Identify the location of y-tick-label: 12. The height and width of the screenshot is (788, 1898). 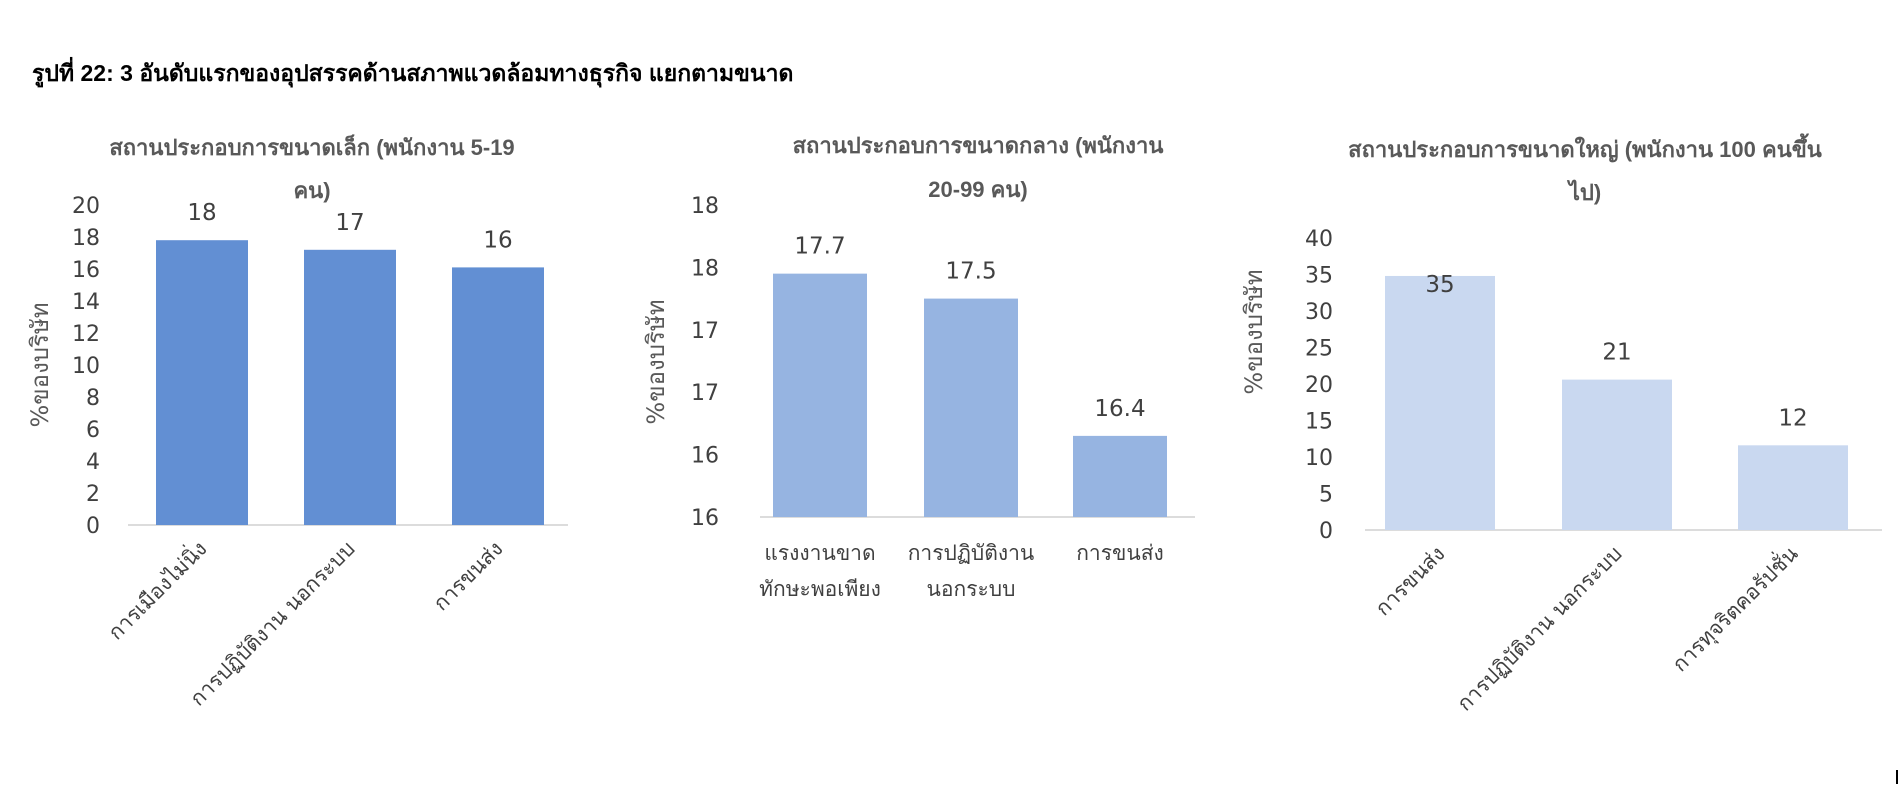
(86, 334).